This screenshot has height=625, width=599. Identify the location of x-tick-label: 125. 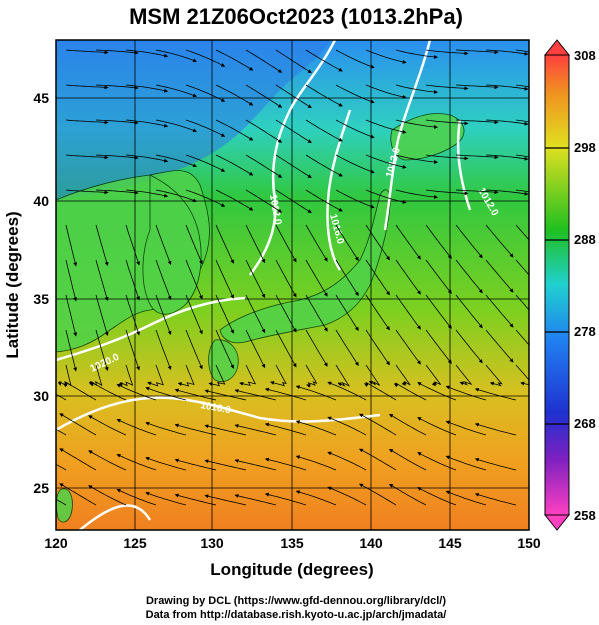
(135, 543).